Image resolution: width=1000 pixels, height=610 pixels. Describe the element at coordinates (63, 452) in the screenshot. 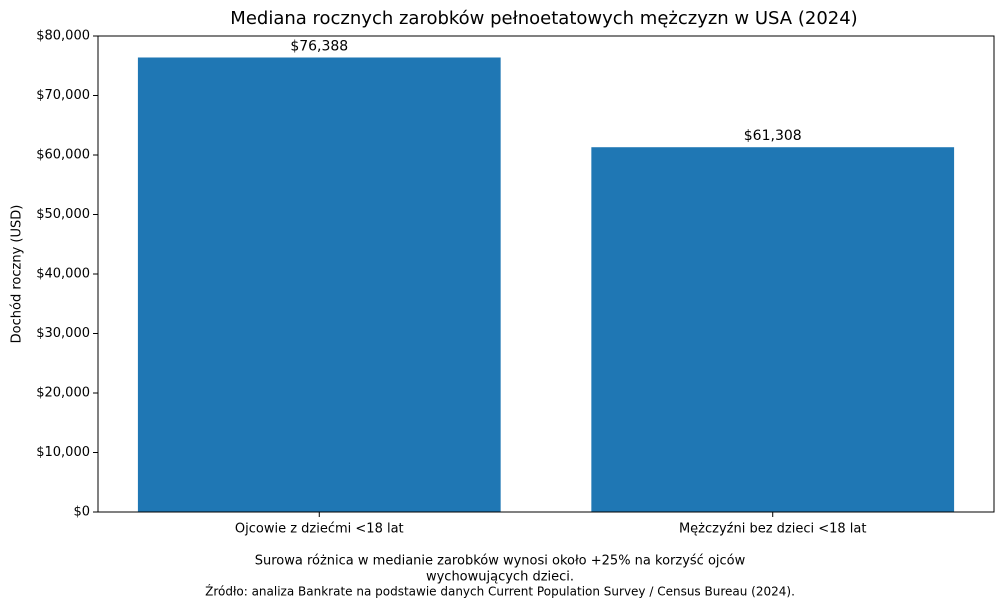

I see `y-tick-label: $10,000` at that location.